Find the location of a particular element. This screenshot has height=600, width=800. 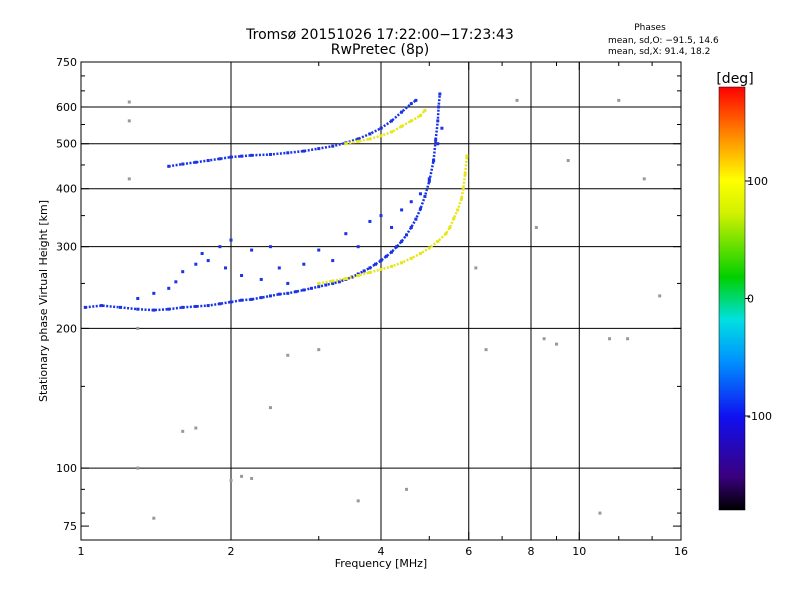

colorbar-tick-label: -100 is located at coordinates (759, 416).